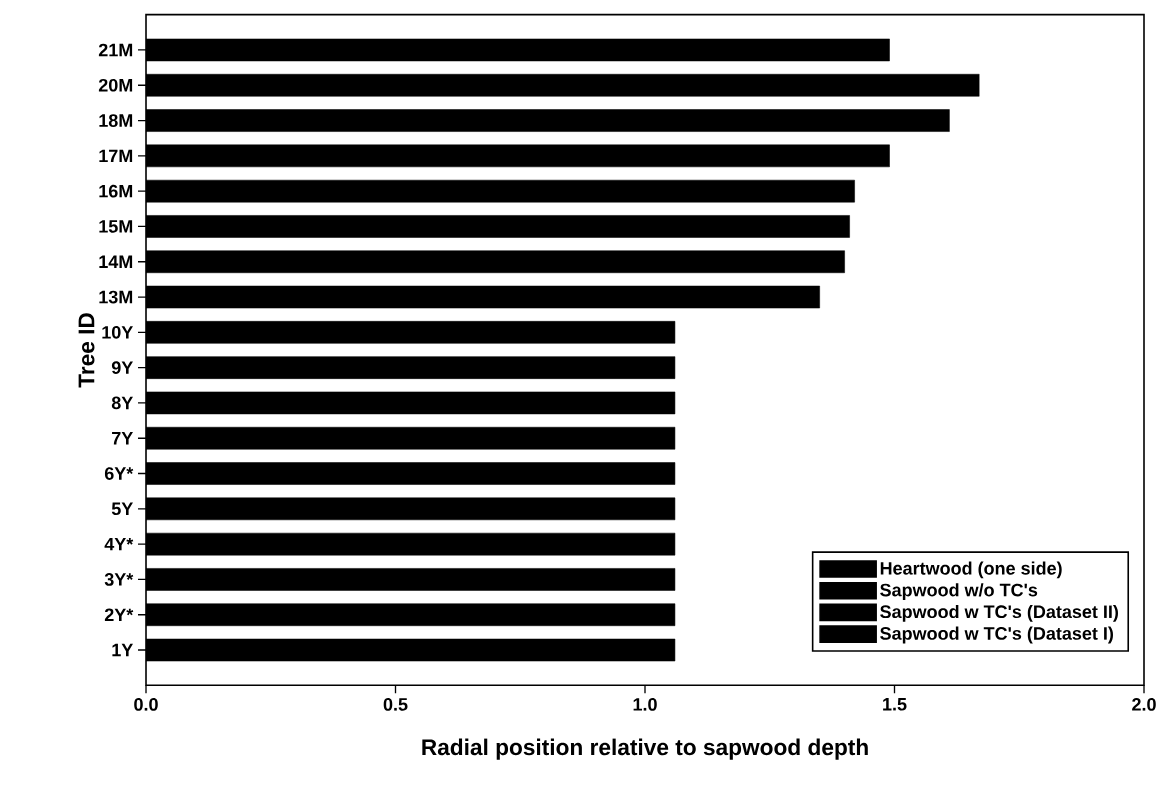 The height and width of the screenshot is (792, 1175). What do you see at coordinates (959, 591) in the screenshot?
I see `legend-label: Sapwood w/o TC's` at bounding box center [959, 591].